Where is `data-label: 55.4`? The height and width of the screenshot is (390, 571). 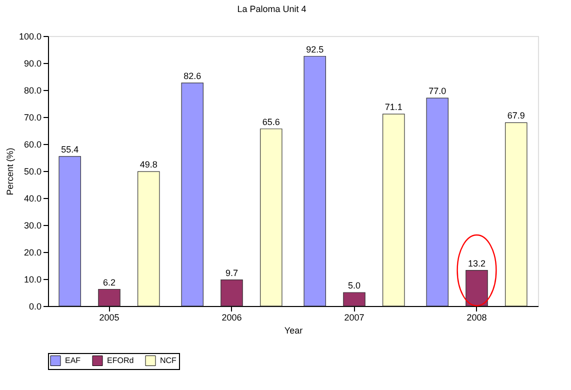
data-label: 55.4 is located at coordinates (70, 149).